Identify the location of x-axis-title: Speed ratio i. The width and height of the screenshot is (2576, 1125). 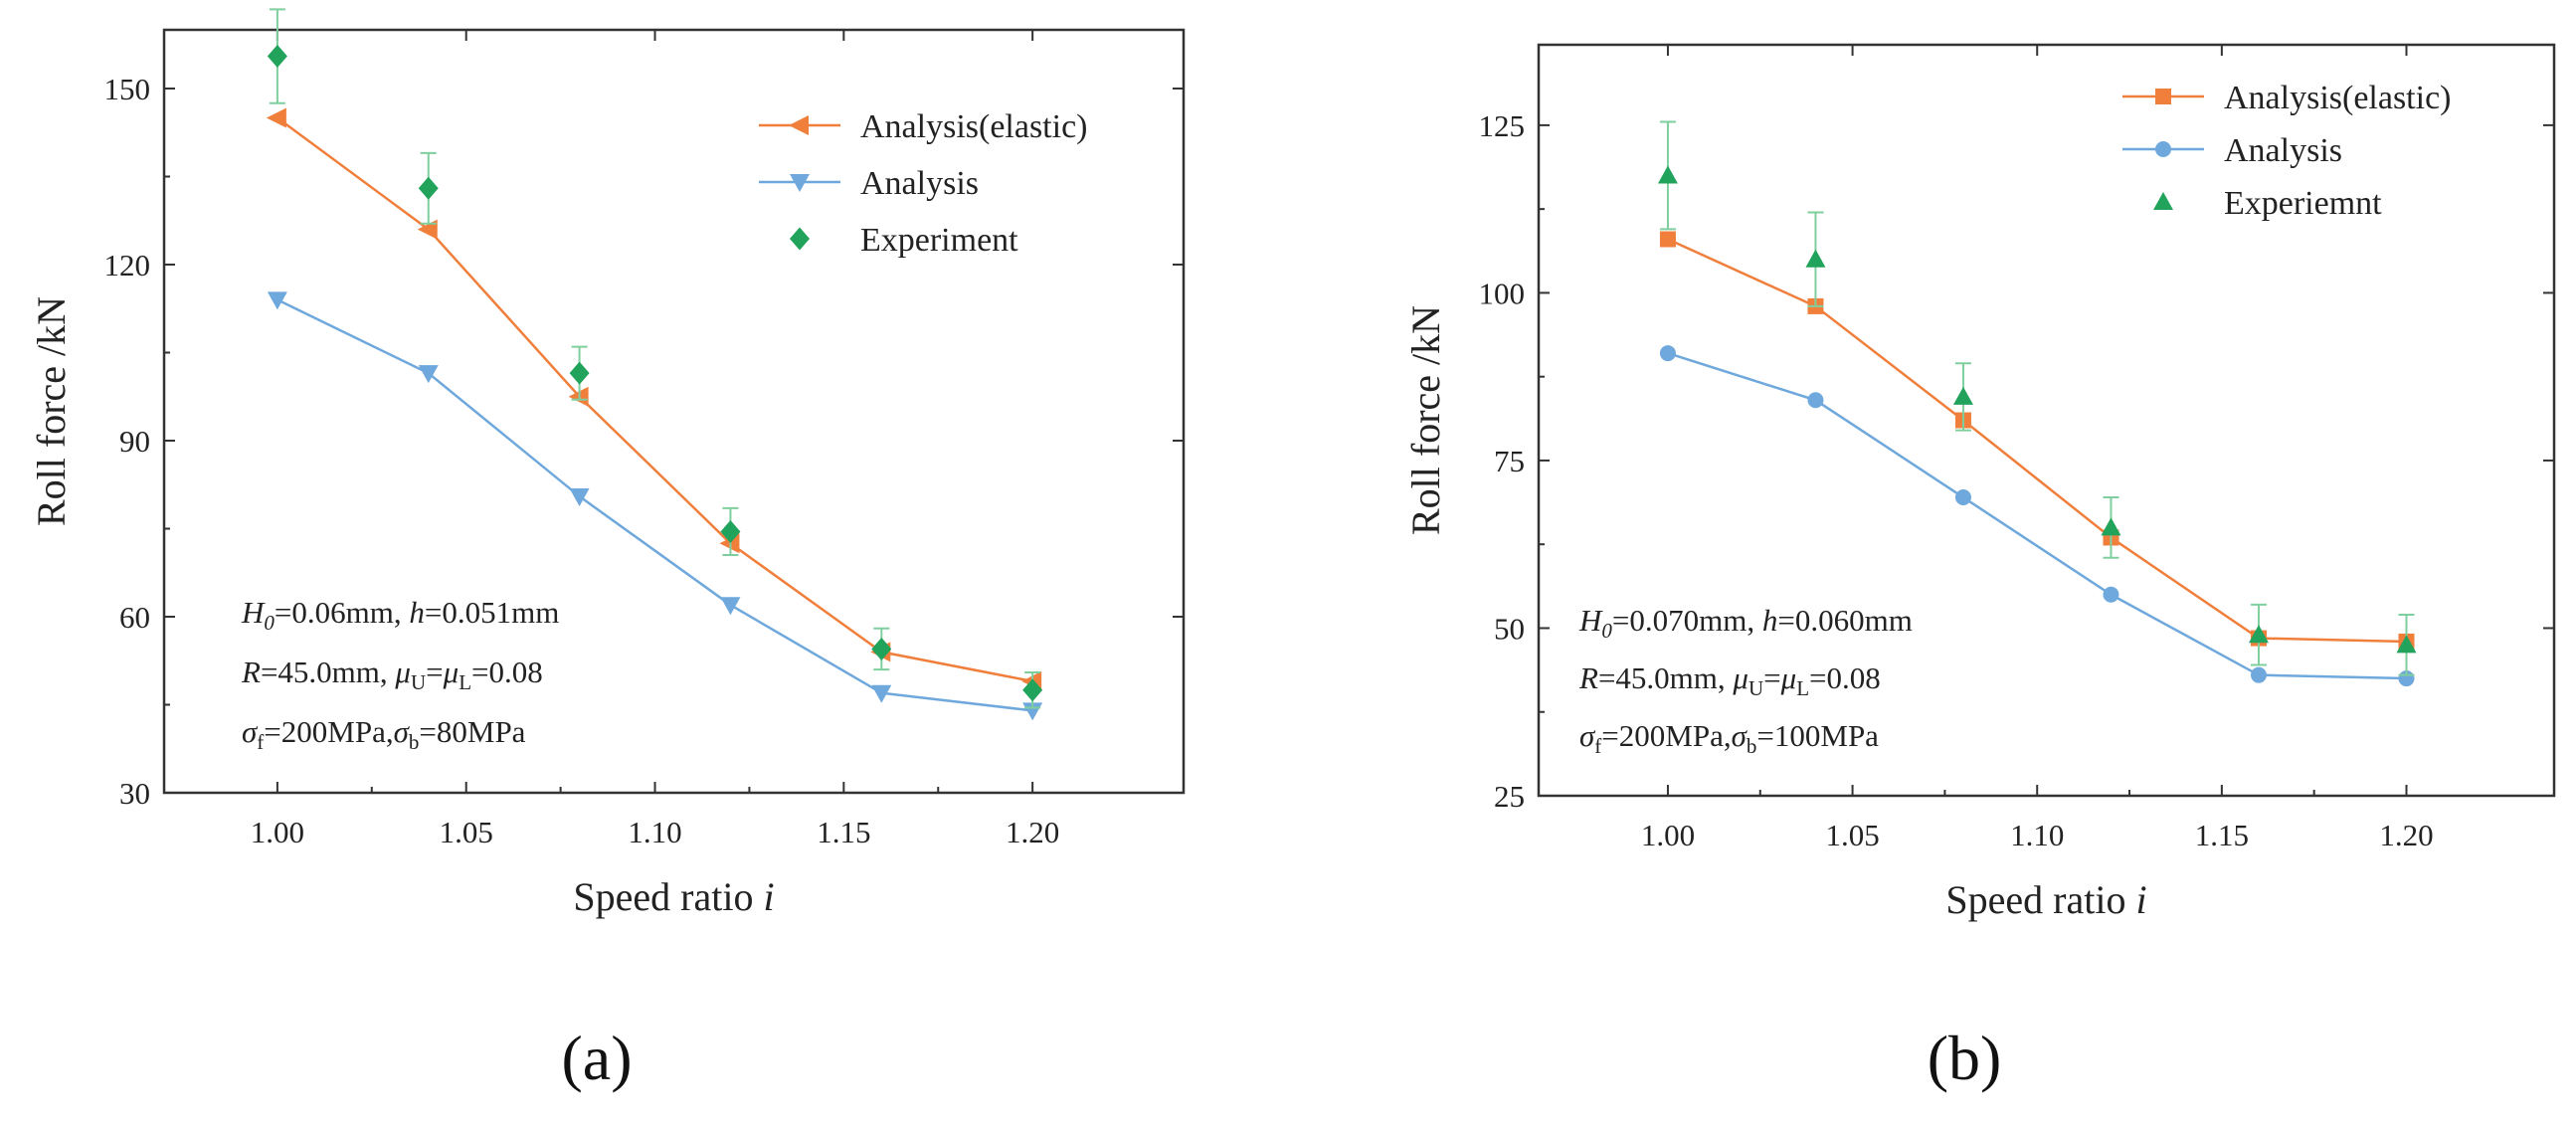
(673, 896).